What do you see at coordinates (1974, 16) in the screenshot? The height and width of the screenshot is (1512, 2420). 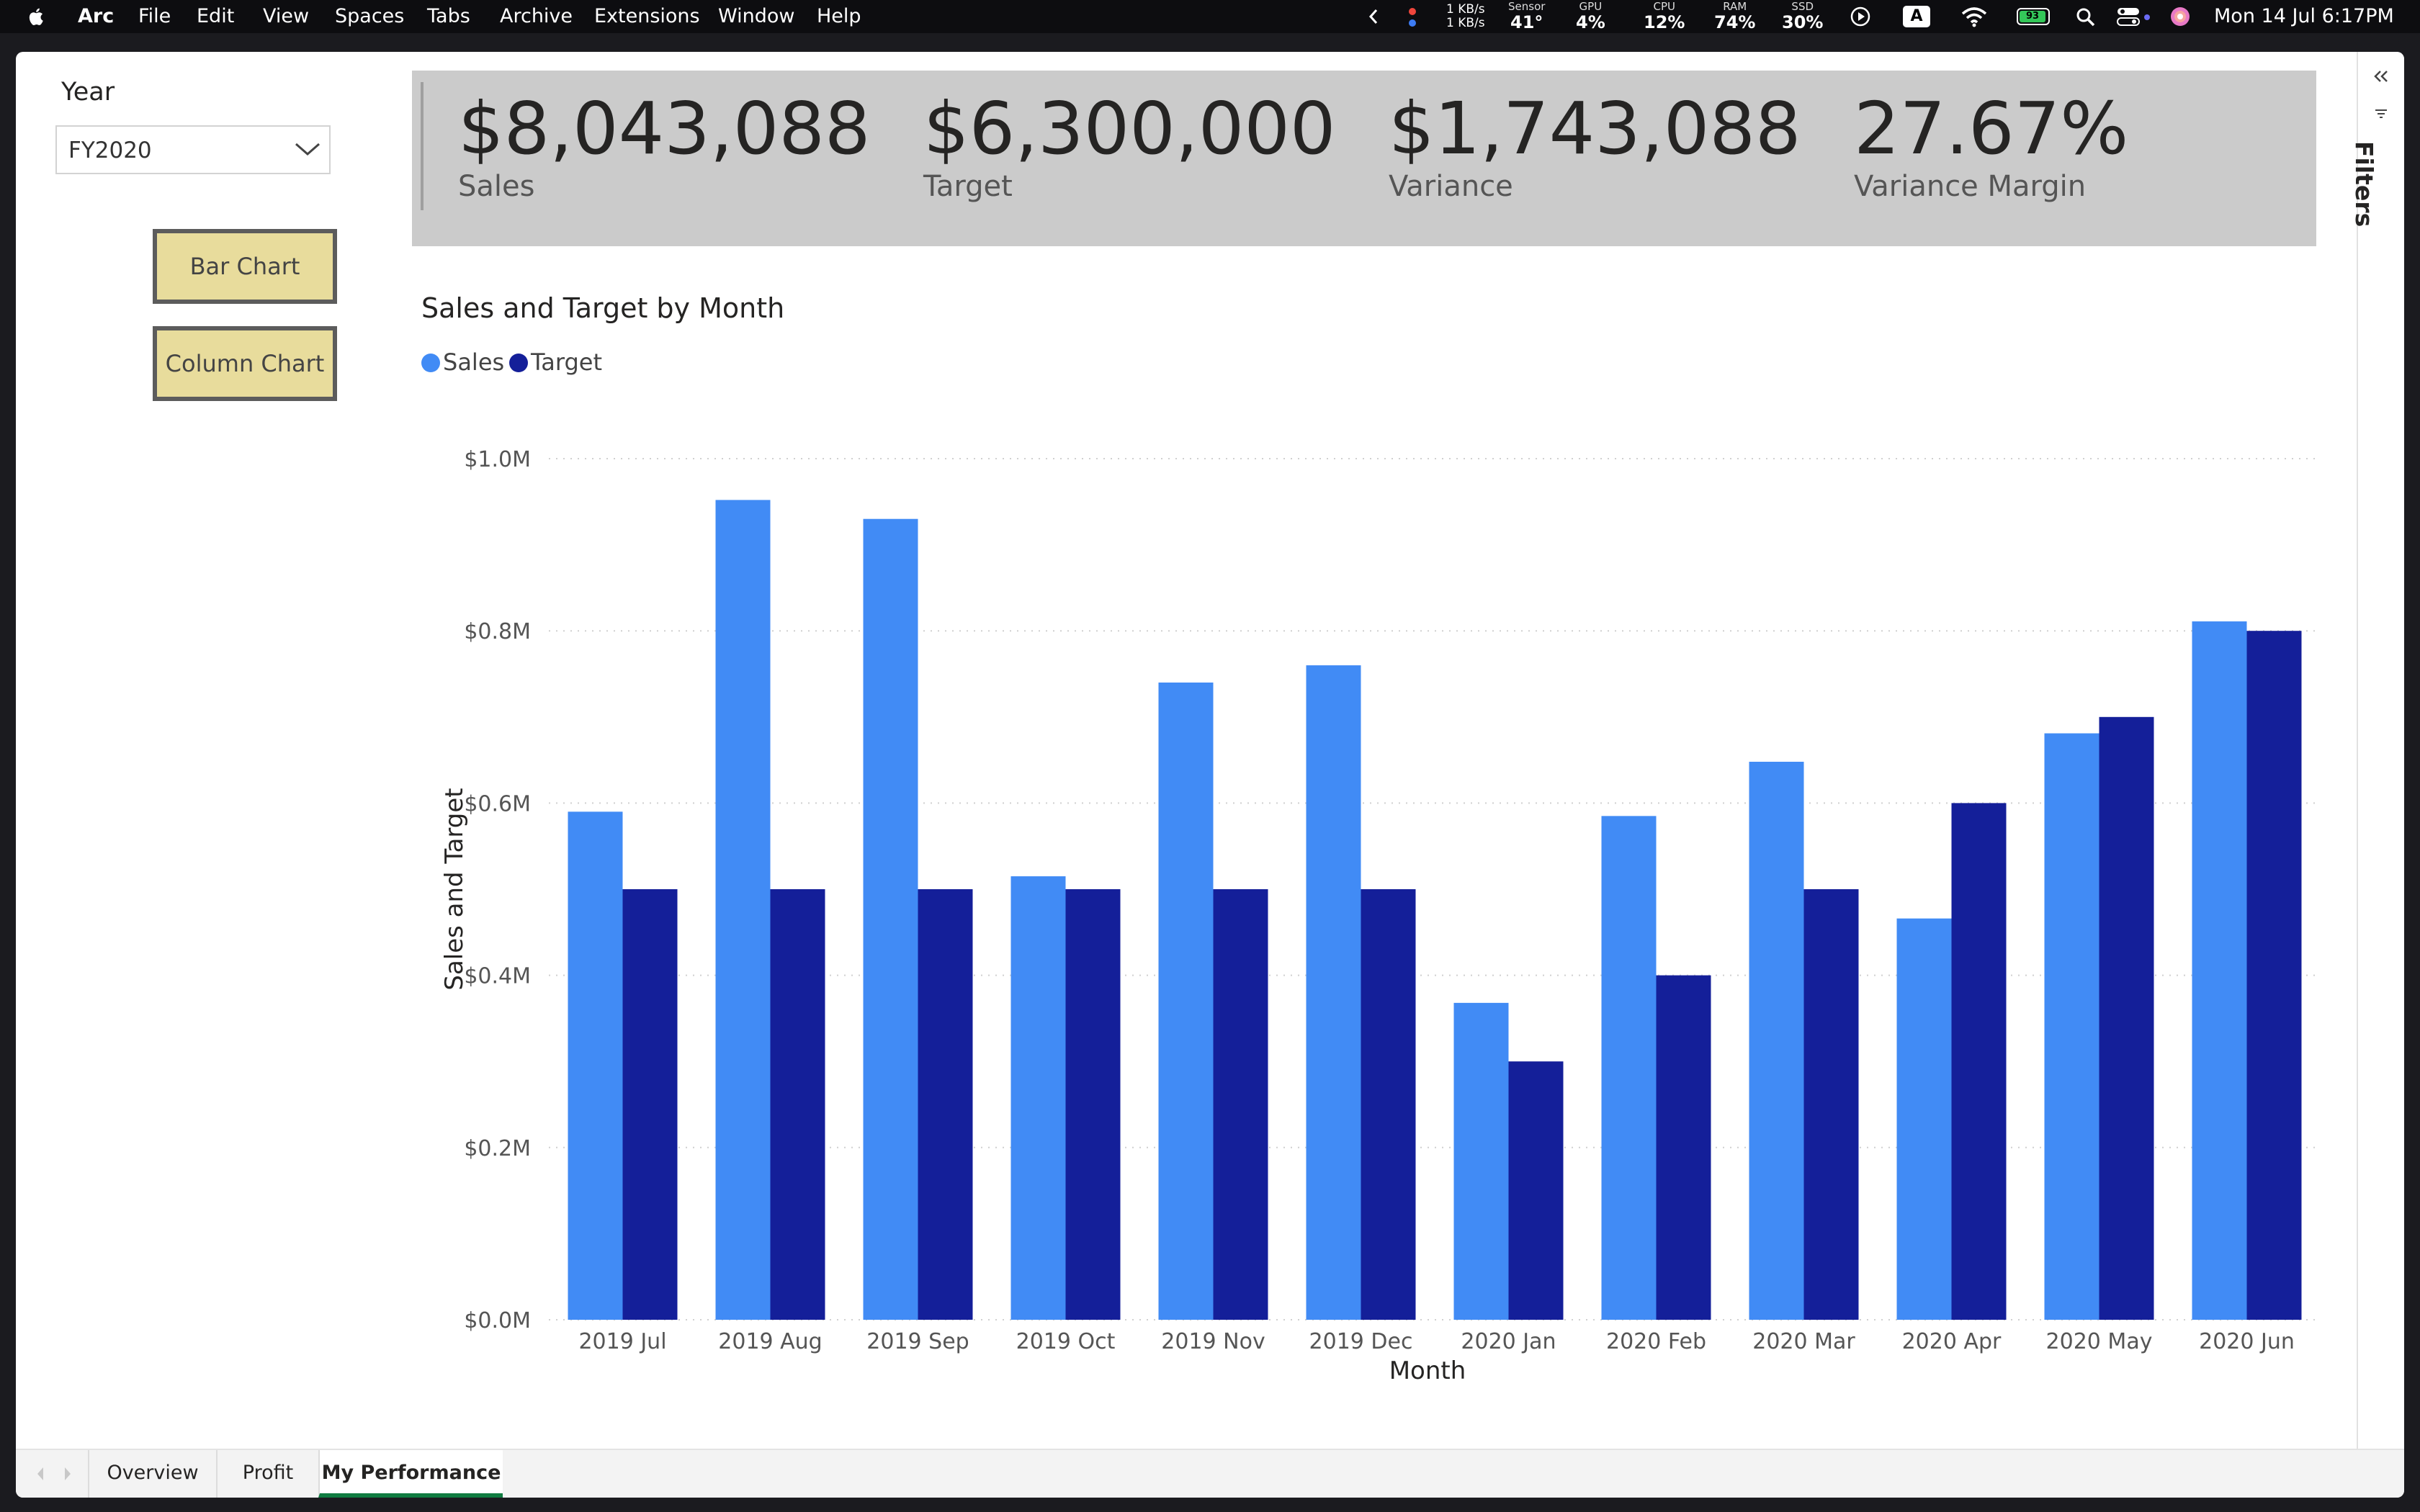 I see `wifi-icon` at bounding box center [1974, 16].